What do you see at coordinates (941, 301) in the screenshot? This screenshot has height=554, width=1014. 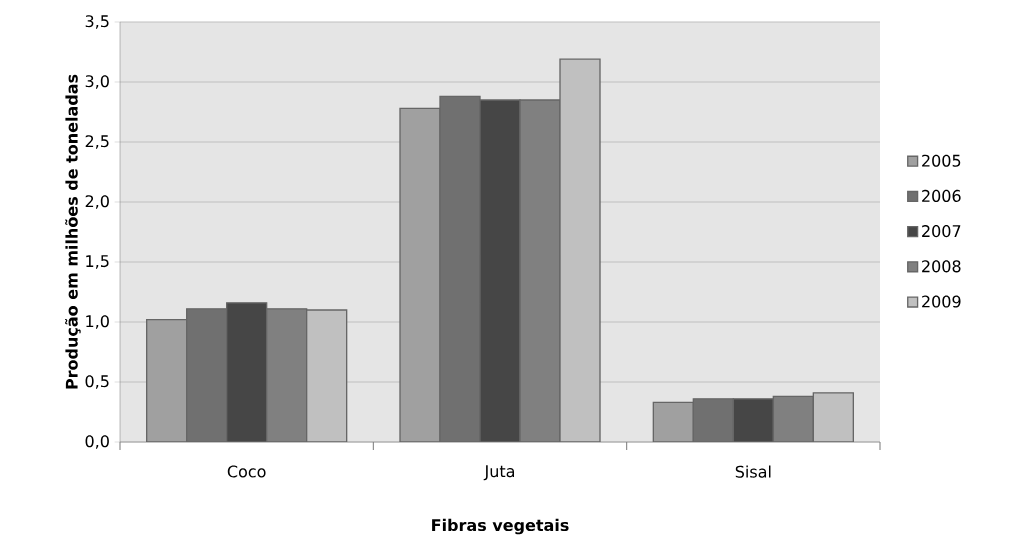 I see `legend-label: 2009` at bounding box center [941, 301].